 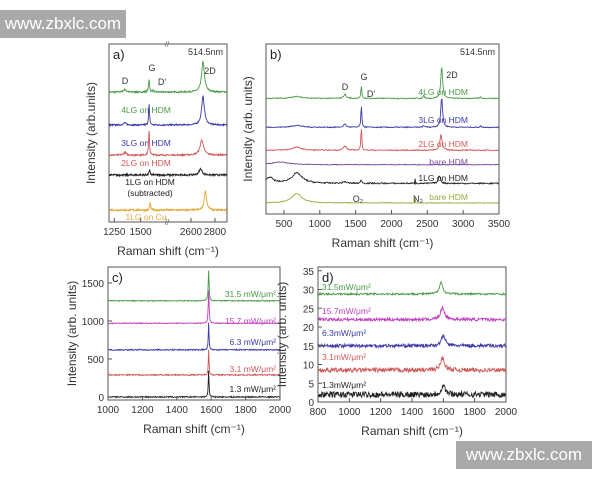 What do you see at coordinates (309, 291) in the screenshot?
I see `panel-d-ytick-label-6: 30` at bounding box center [309, 291].